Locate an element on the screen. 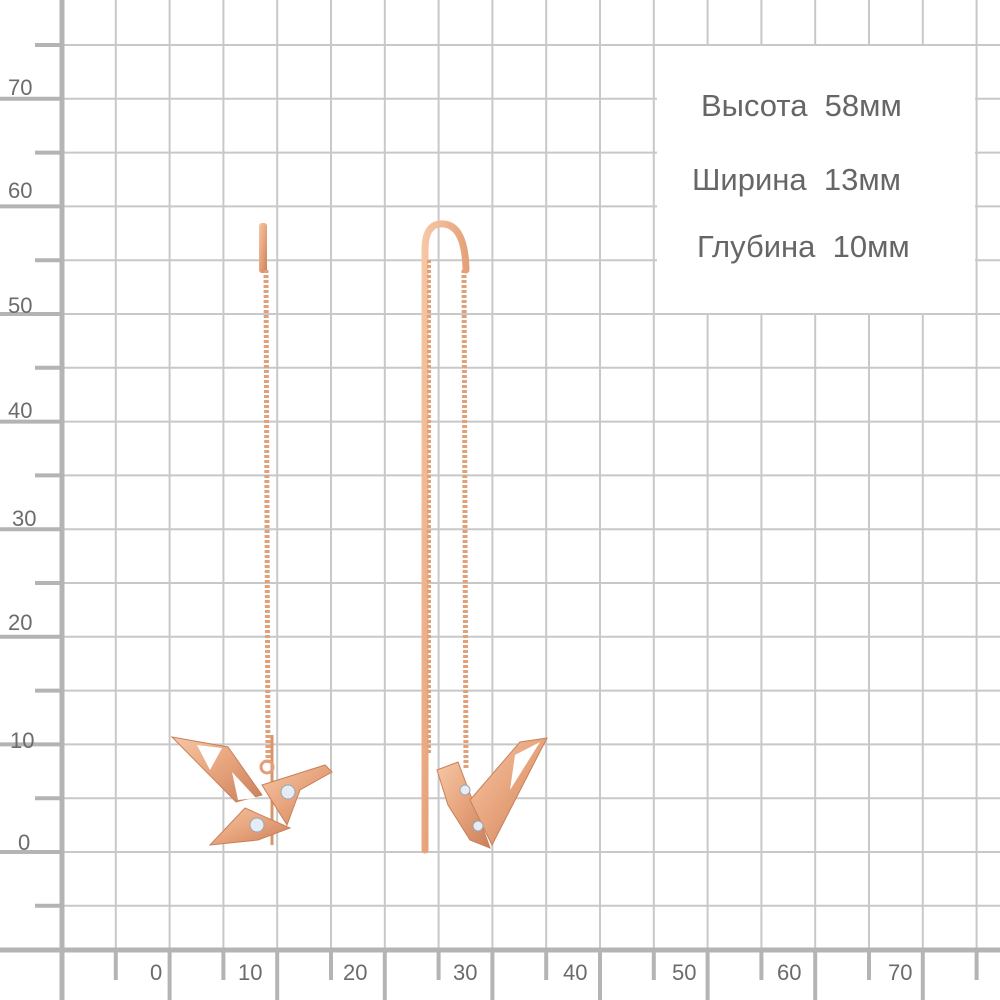  x-label-60: 60 is located at coordinates (789, 972).